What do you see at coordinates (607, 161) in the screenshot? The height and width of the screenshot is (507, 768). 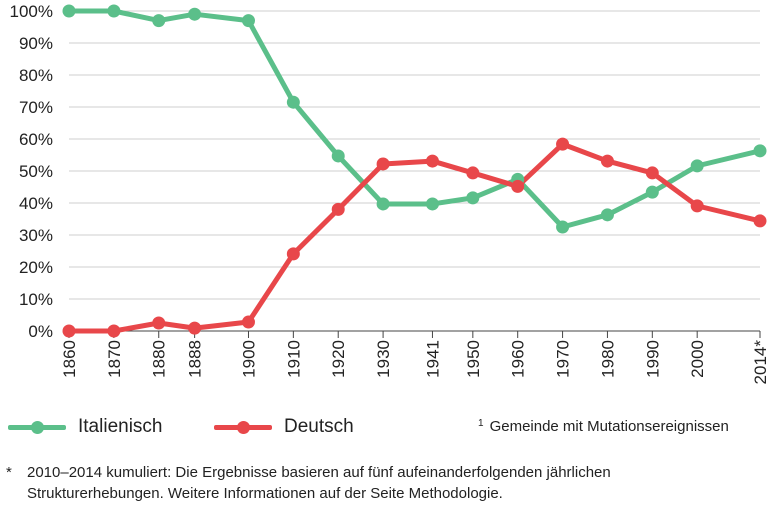 I see `point-german-1980` at bounding box center [607, 161].